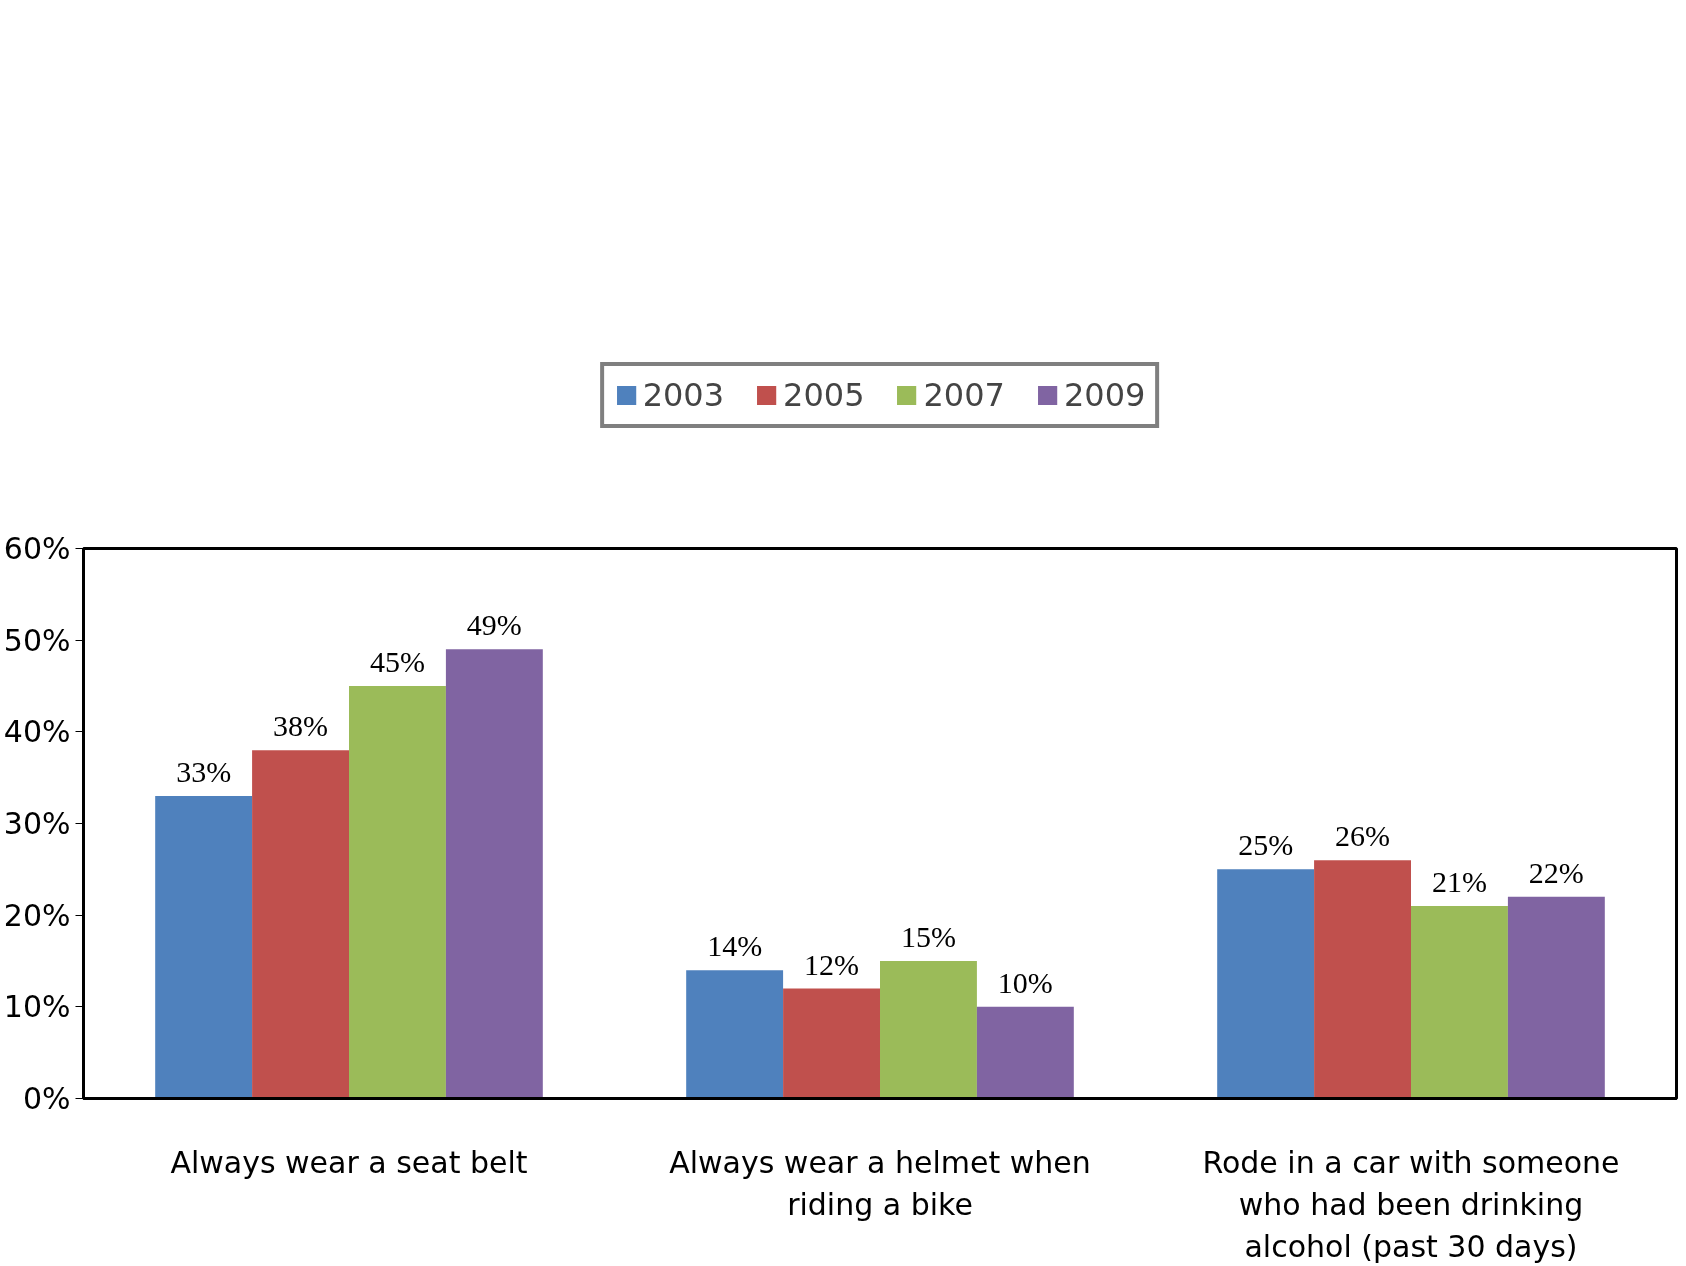 The width and height of the screenshot is (1686, 1266). Describe the element at coordinates (1556, 872) in the screenshot. I see `data-label: 22%` at that location.